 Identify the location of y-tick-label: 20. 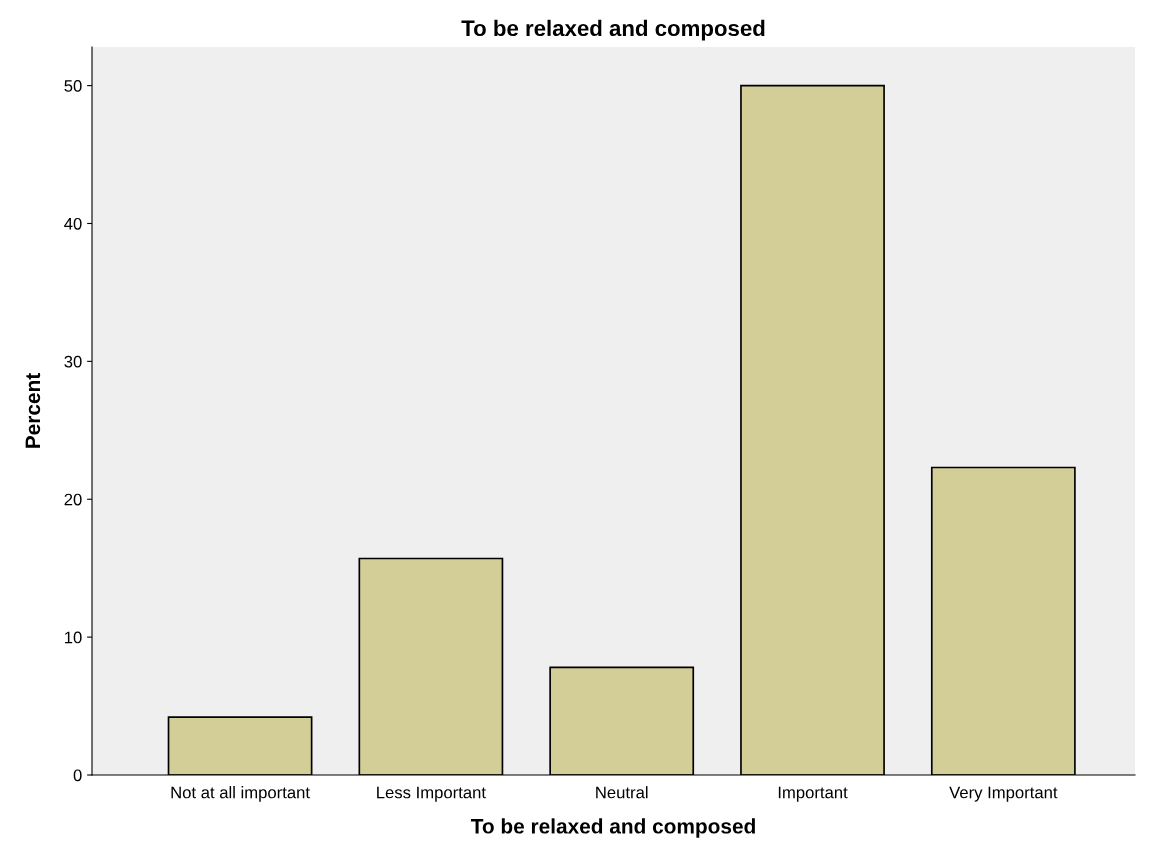
(73, 499).